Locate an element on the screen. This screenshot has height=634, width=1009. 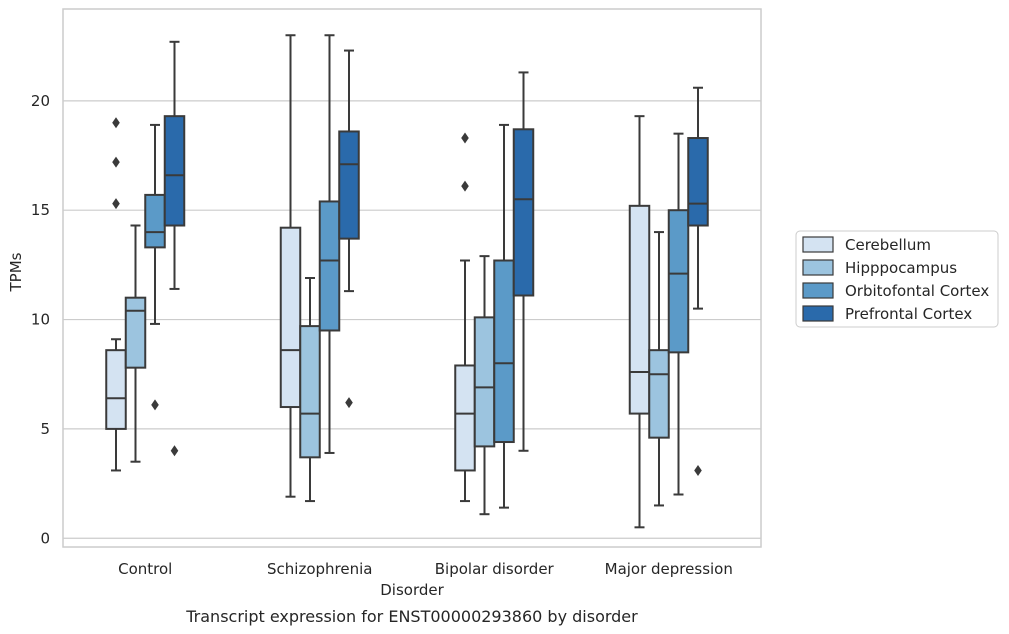
y-tick-label: 20 is located at coordinates (40, 101).